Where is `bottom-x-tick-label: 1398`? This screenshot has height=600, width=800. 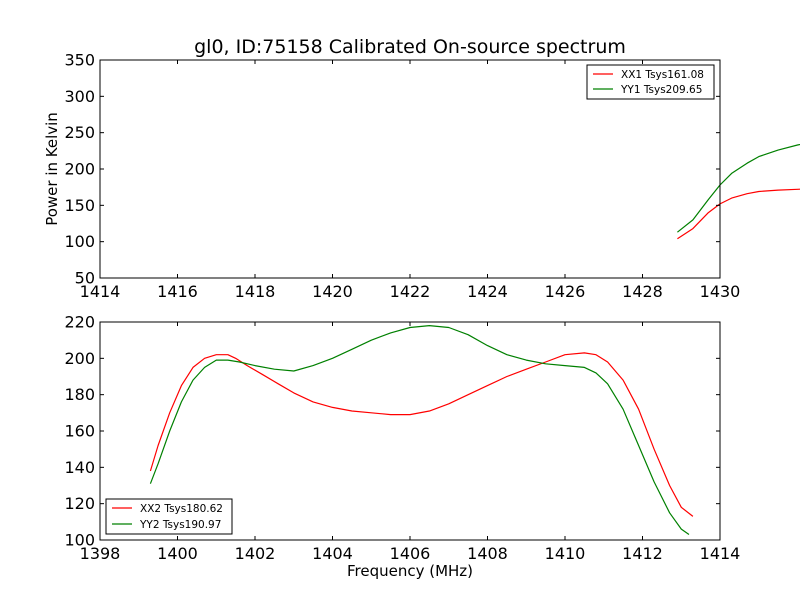
bottom-x-tick-label: 1398 is located at coordinates (100, 553).